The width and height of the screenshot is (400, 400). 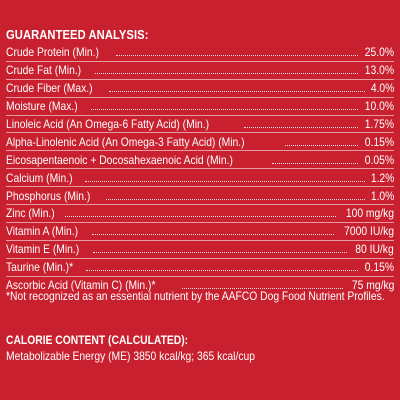 What do you see at coordinates (81, 285) in the screenshot?
I see `nutrient-label: Ascorbic Acid (Vitamin C) (Min.)*` at bounding box center [81, 285].